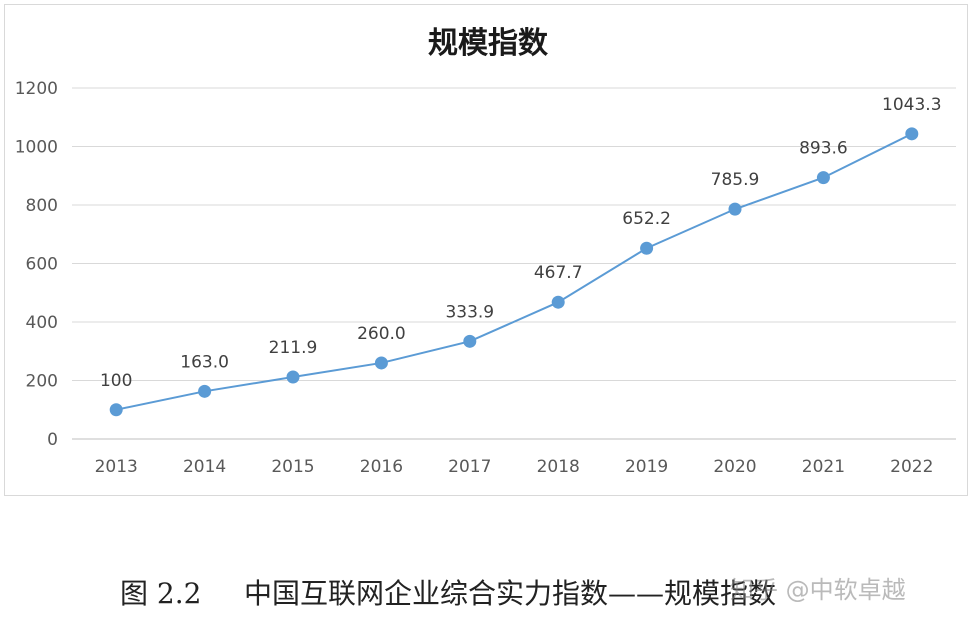  What do you see at coordinates (36, 148) in the screenshot?
I see `y-tick-label: 1000` at bounding box center [36, 148].